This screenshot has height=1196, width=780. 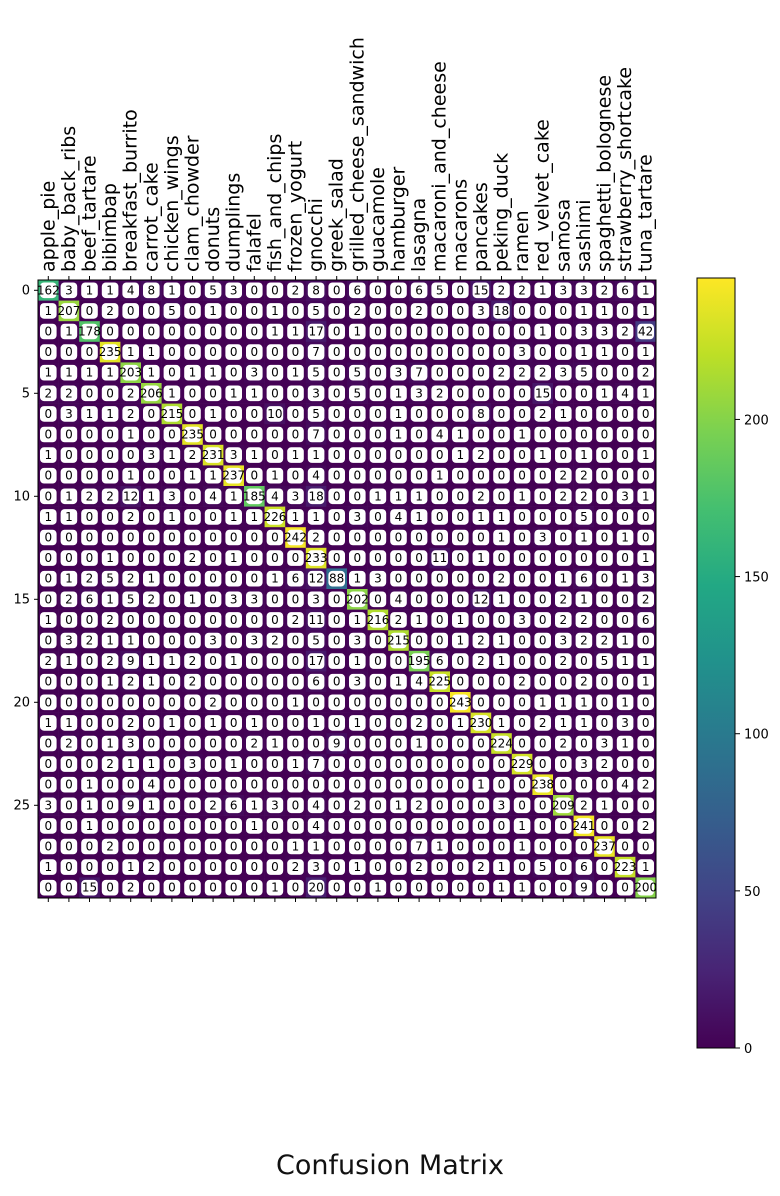 What do you see at coordinates (625, 867) in the screenshot?
I see `cell-value-label: 223` at bounding box center [625, 867].